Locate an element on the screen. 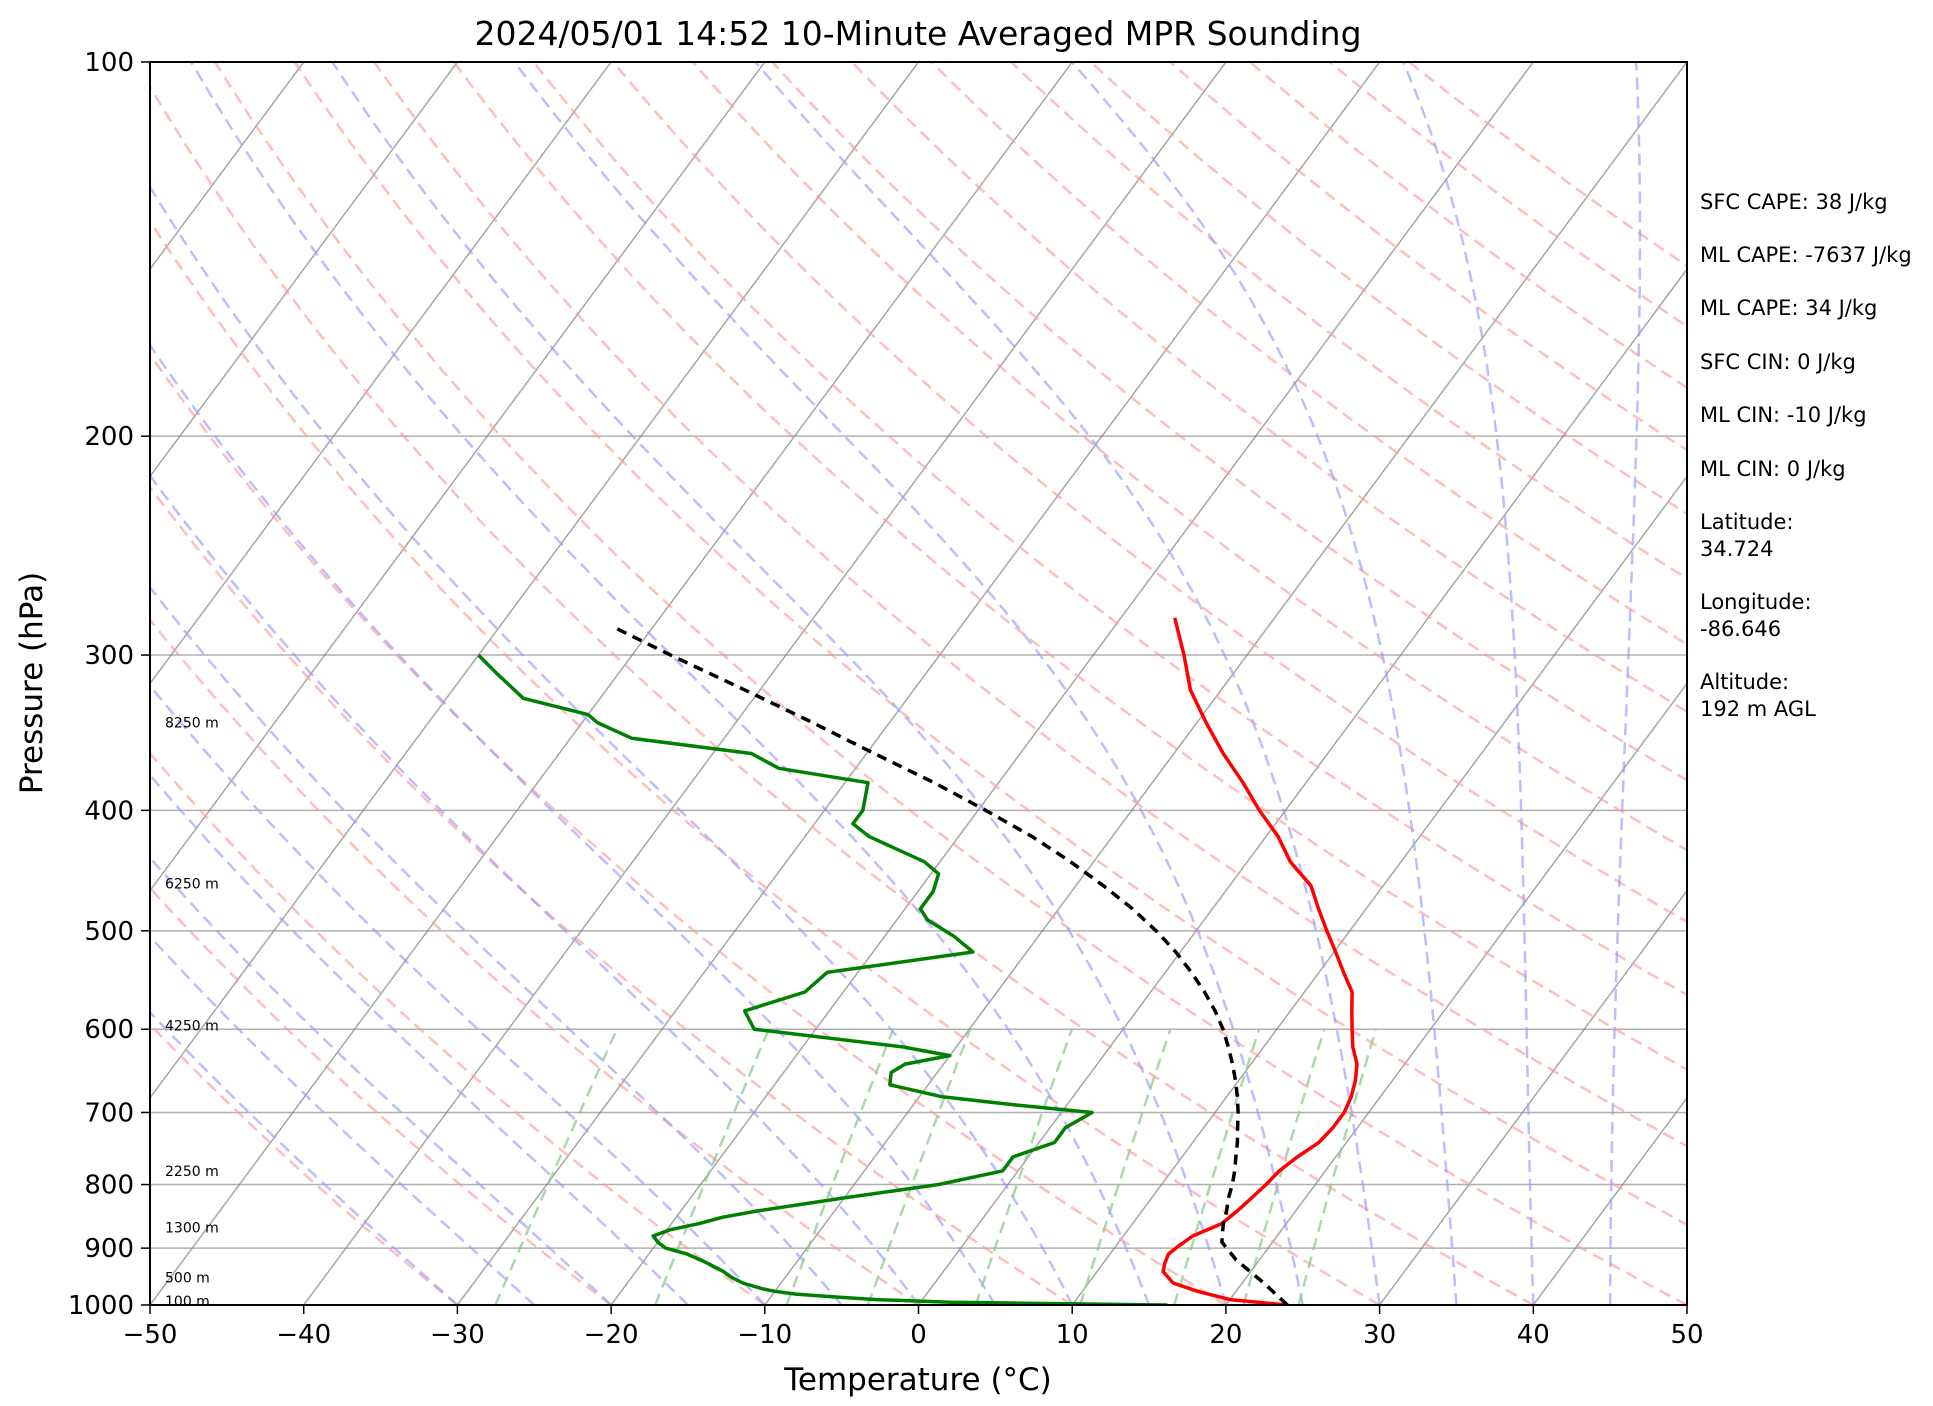 The height and width of the screenshot is (1406, 1933). height-label: 1300 m is located at coordinates (192, 1228).